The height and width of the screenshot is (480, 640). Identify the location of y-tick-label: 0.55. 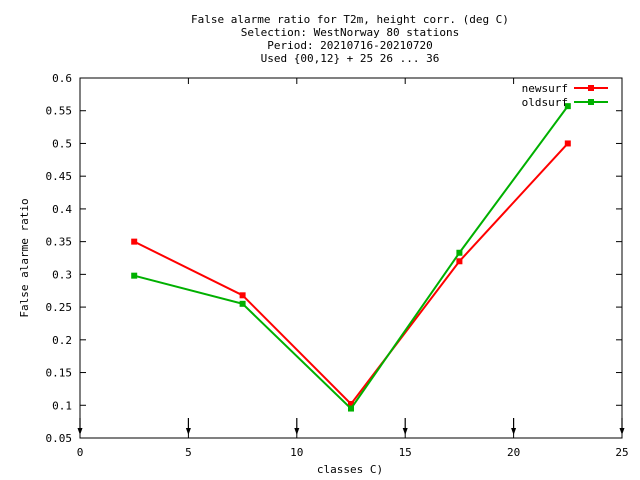
(59, 111).